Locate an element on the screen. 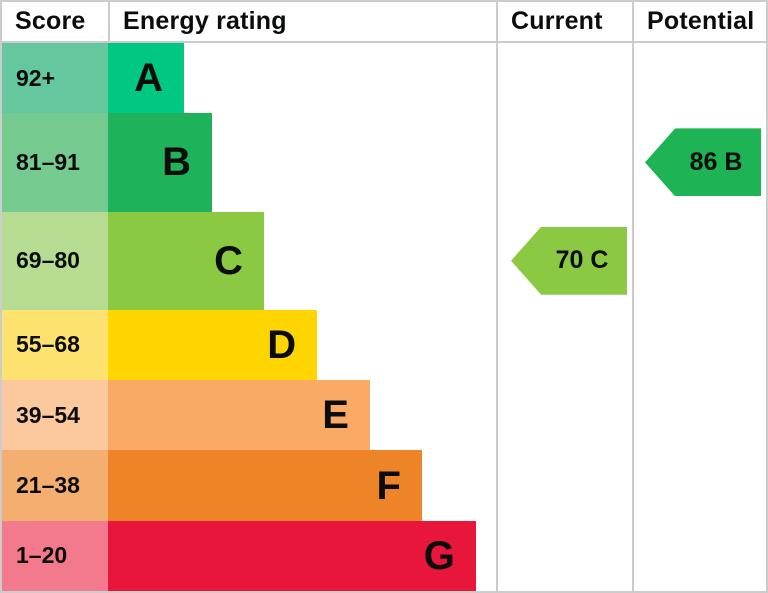 The height and width of the screenshot is (593, 768). current-cell-e is located at coordinates (564, 415).